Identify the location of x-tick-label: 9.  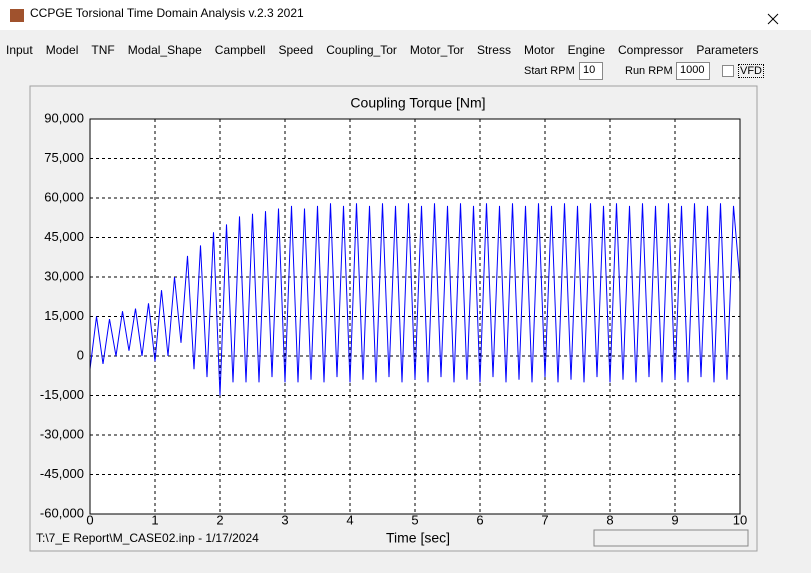
(674, 519).